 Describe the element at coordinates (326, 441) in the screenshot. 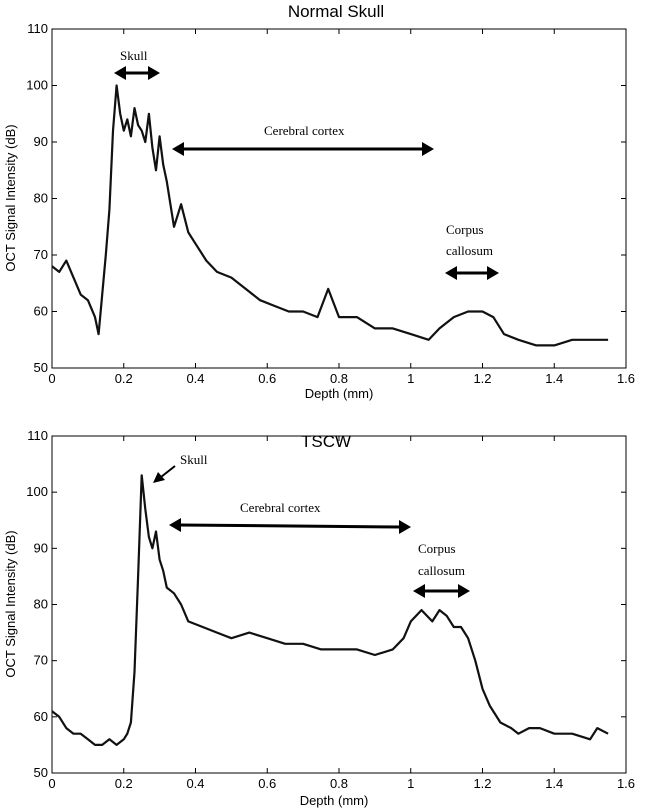

I see `chart-title: TSCW` at that location.